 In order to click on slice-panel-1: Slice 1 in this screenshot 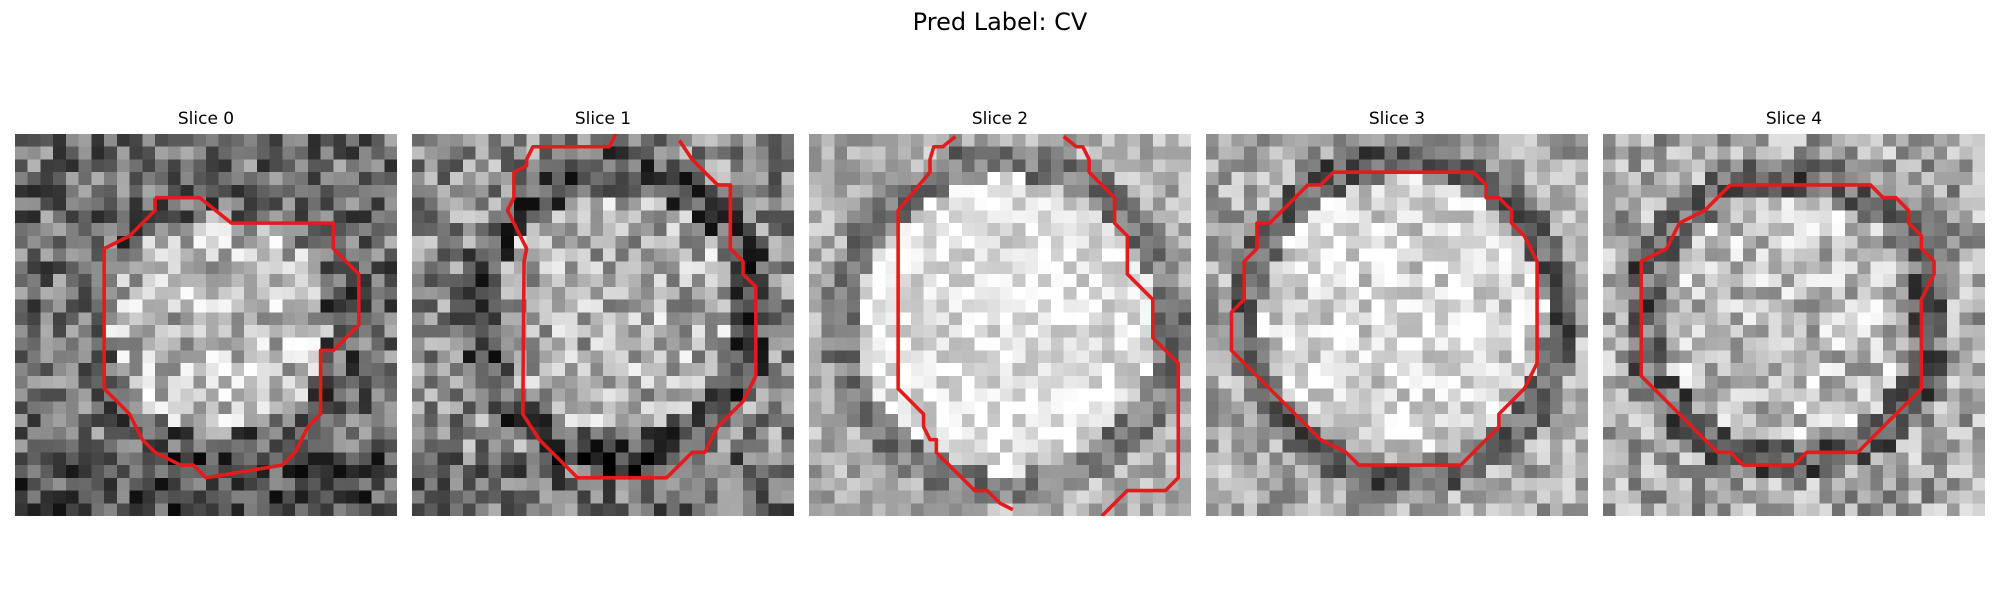, I will do `click(603, 312)`.